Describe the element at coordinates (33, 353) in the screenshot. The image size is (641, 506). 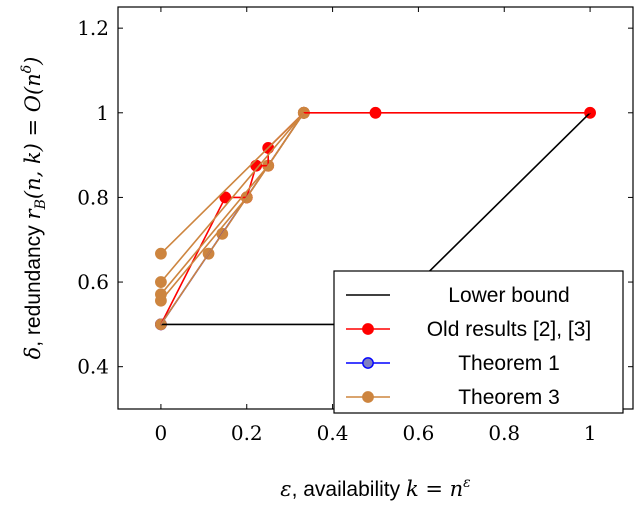
I see `y-axis-label-symbol: δ` at that location.